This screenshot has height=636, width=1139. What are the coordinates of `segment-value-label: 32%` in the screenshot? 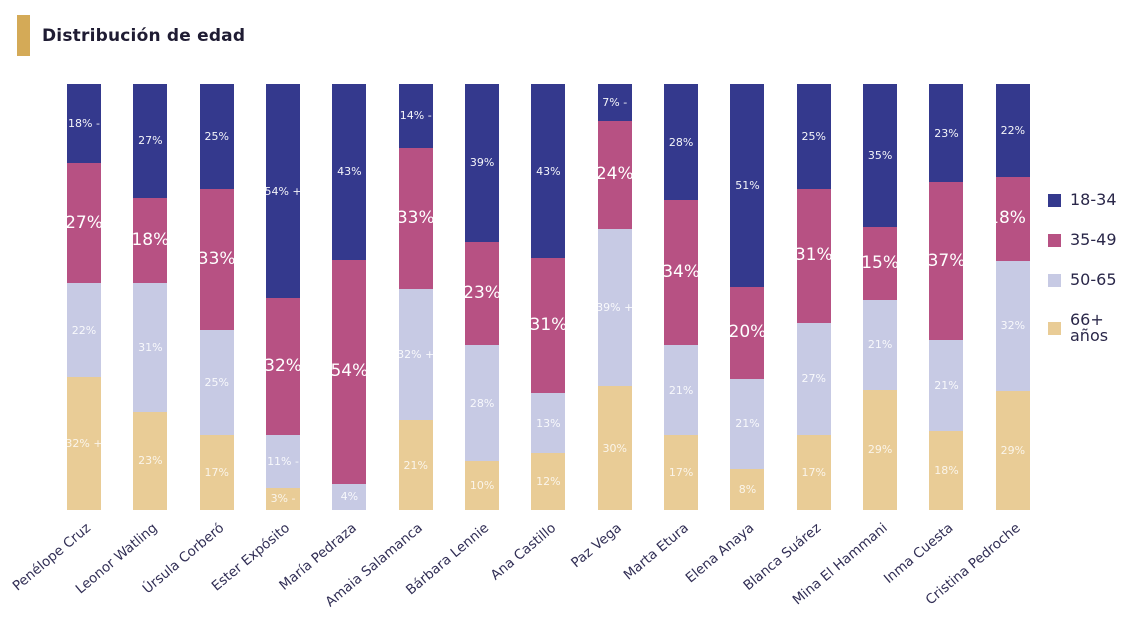 It's located at (283, 366).